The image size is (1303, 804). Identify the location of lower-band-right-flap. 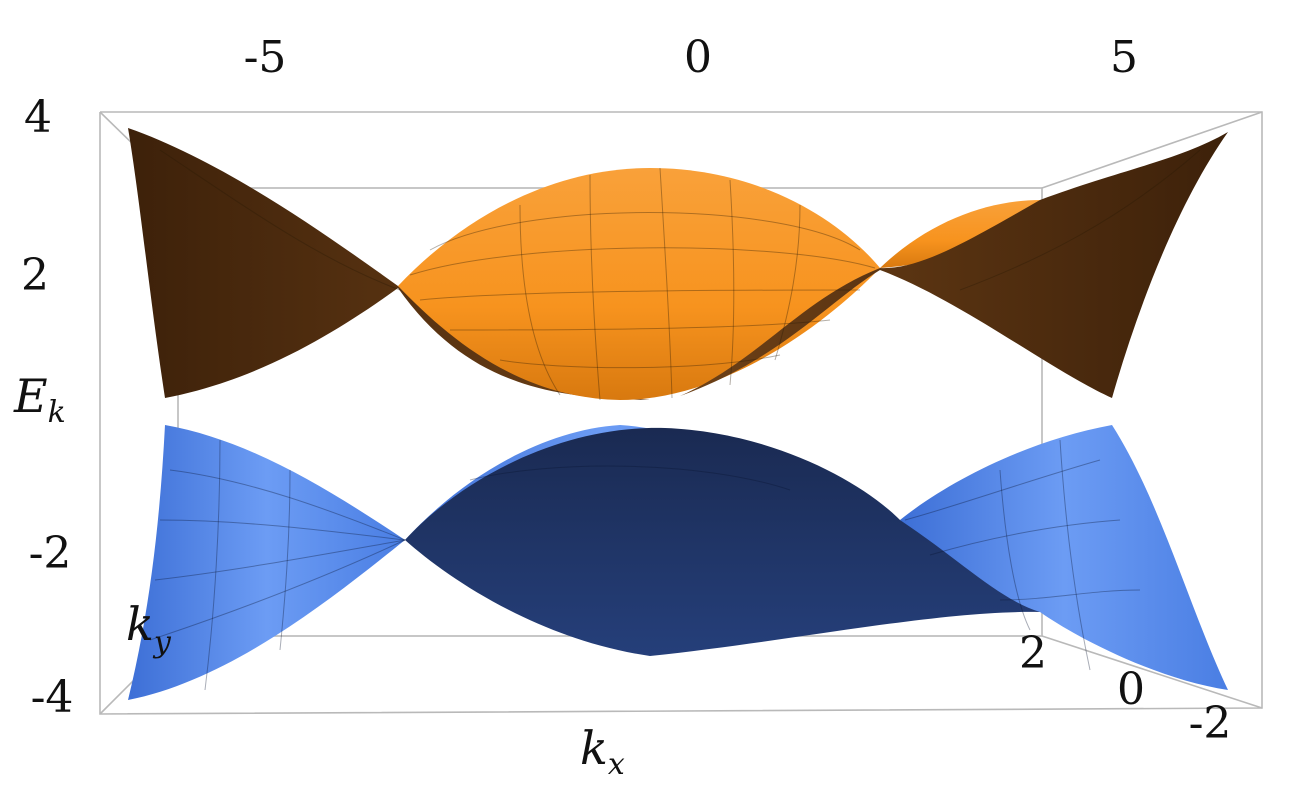
(1064, 557).